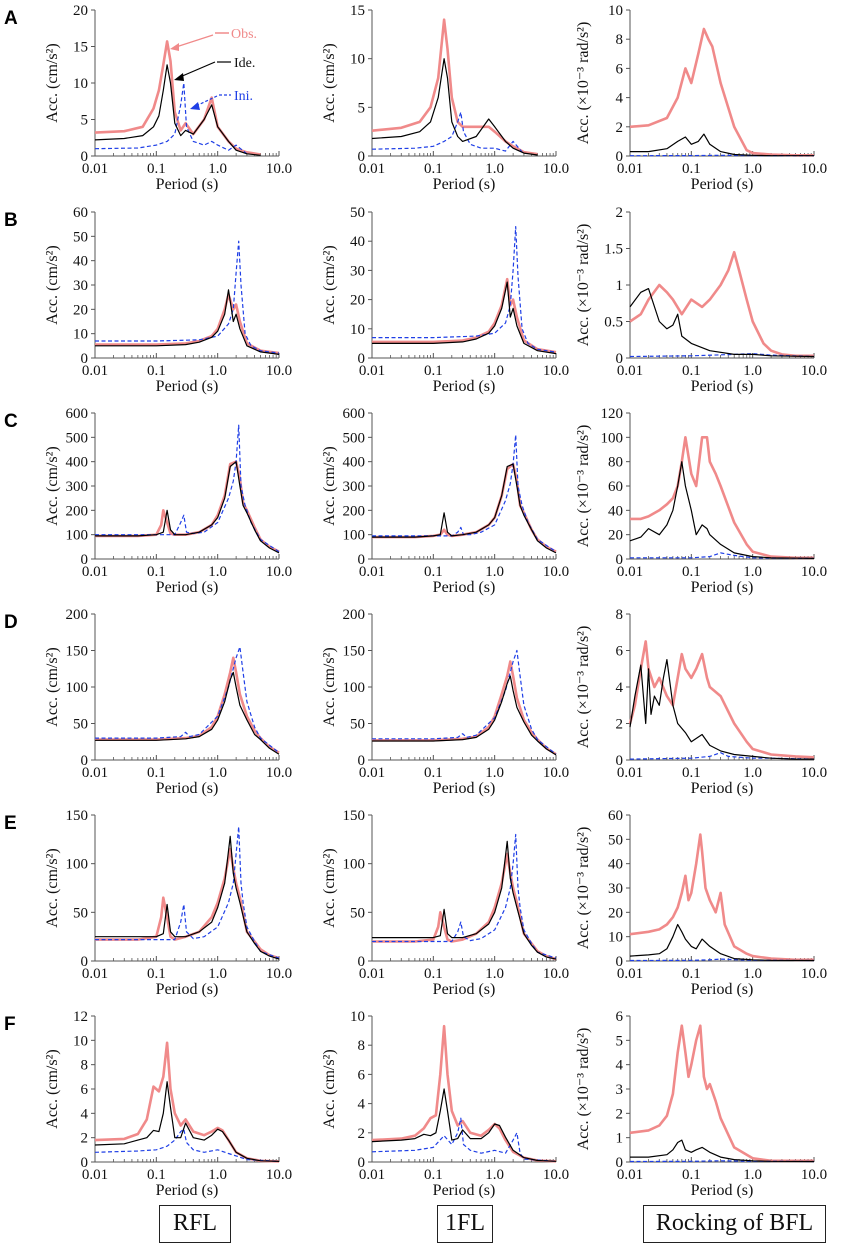  I want to click on y-tick-label: 150, so click(77, 816).